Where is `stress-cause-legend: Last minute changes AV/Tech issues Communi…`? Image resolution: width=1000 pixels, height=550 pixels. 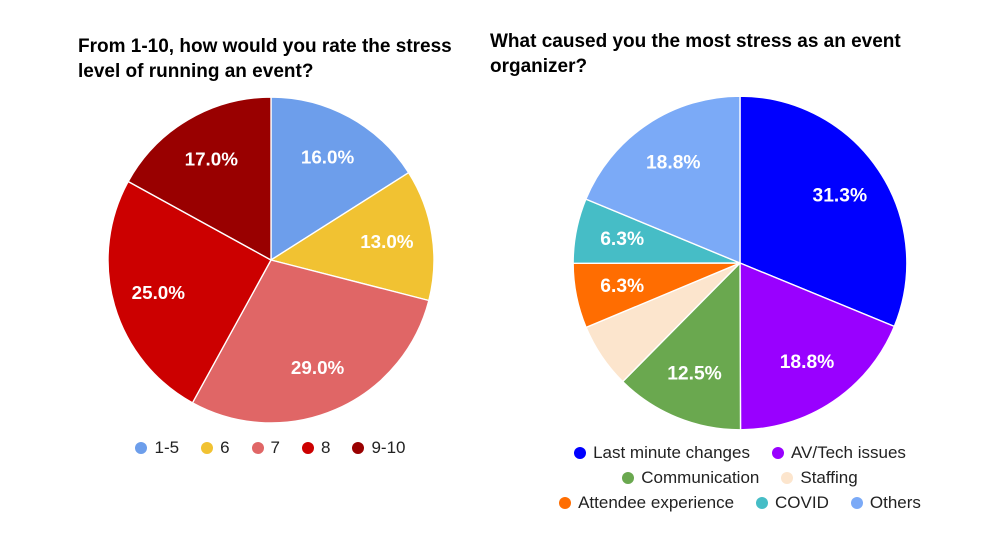
stress-cause-legend: Last minute changes AV/Tech issues Communi… is located at coordinates (740, 478).